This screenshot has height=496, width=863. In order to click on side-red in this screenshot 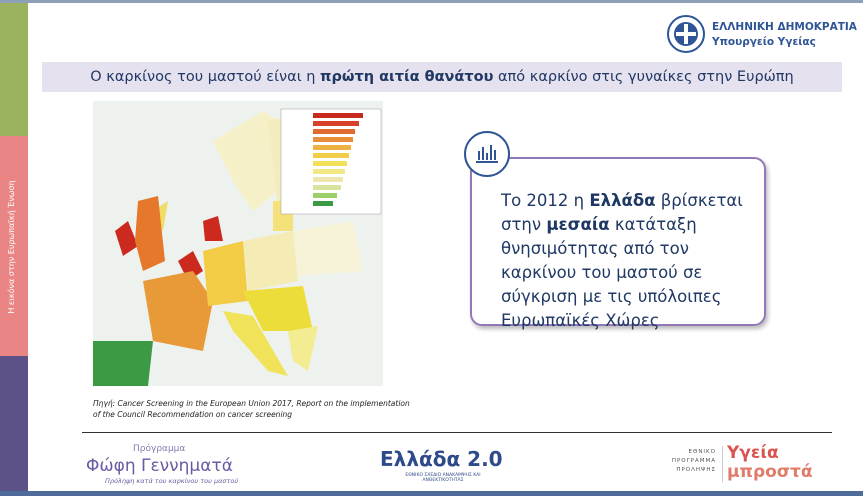, I will do `click(14, 246)`.